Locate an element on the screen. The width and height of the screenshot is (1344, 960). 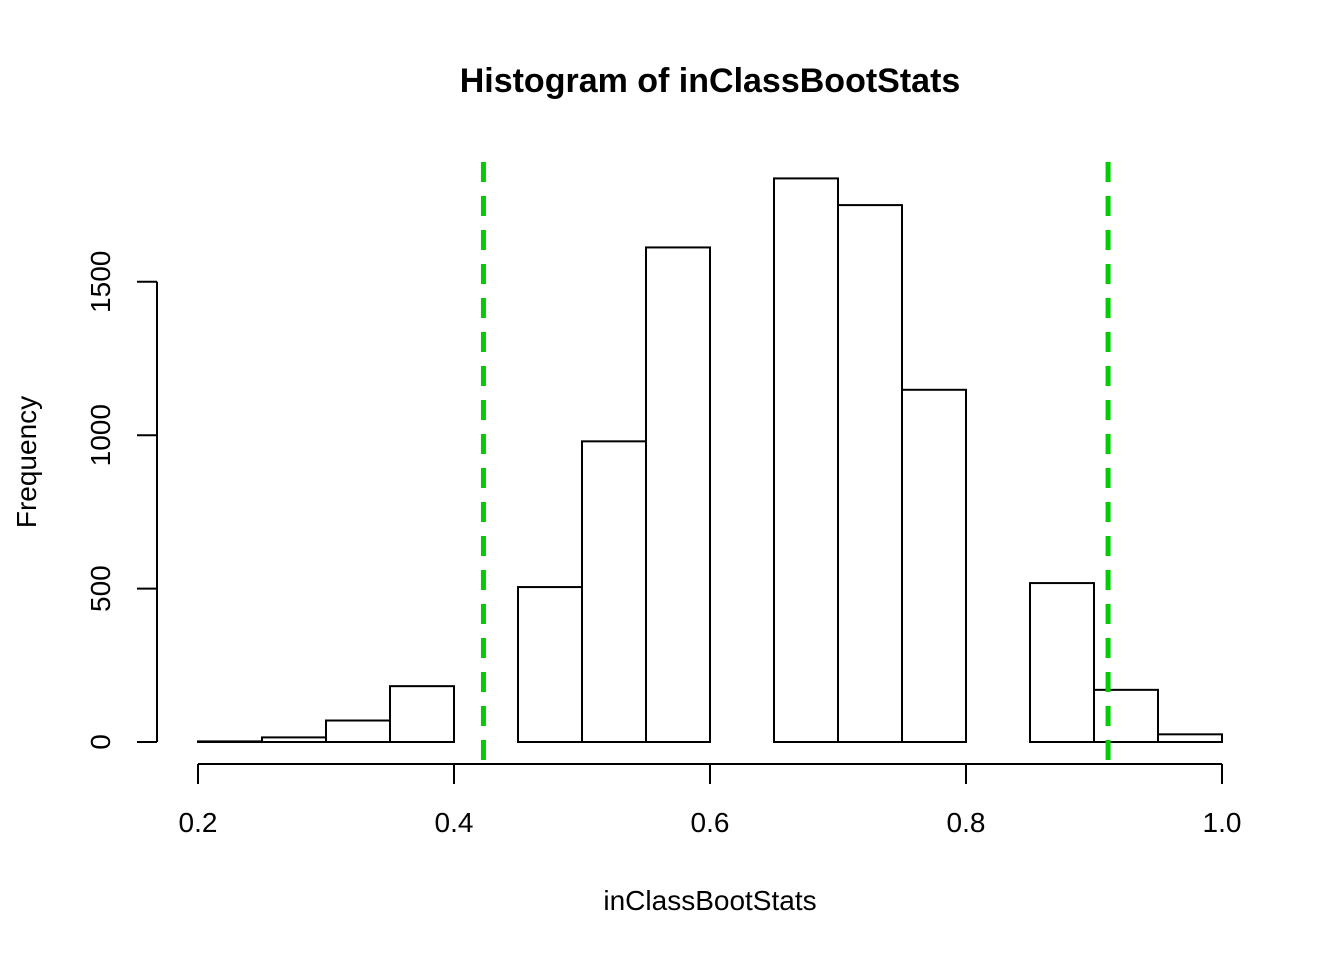
chart-title: Histogram of inClassBootStats is located at coordinates (710, 81).